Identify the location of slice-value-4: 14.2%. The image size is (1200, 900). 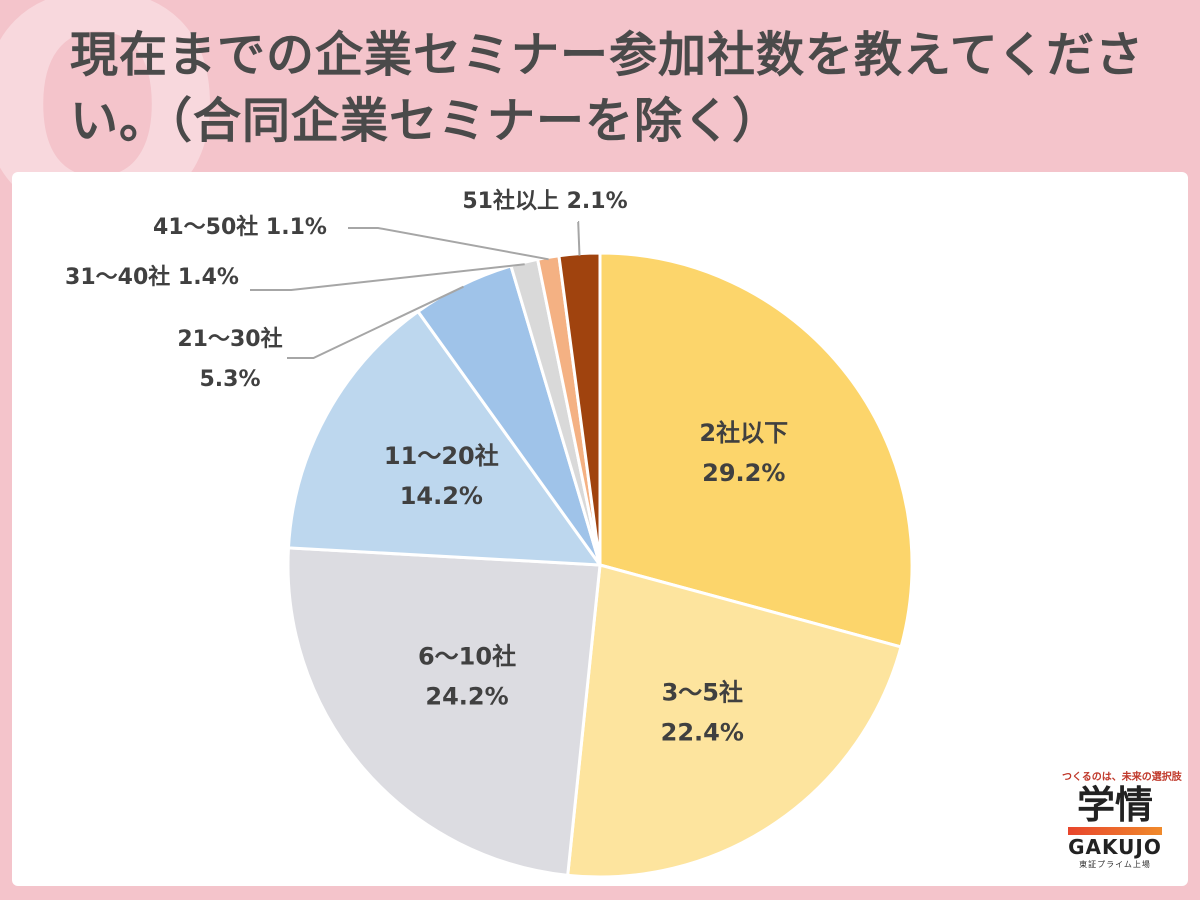
(441, 496).